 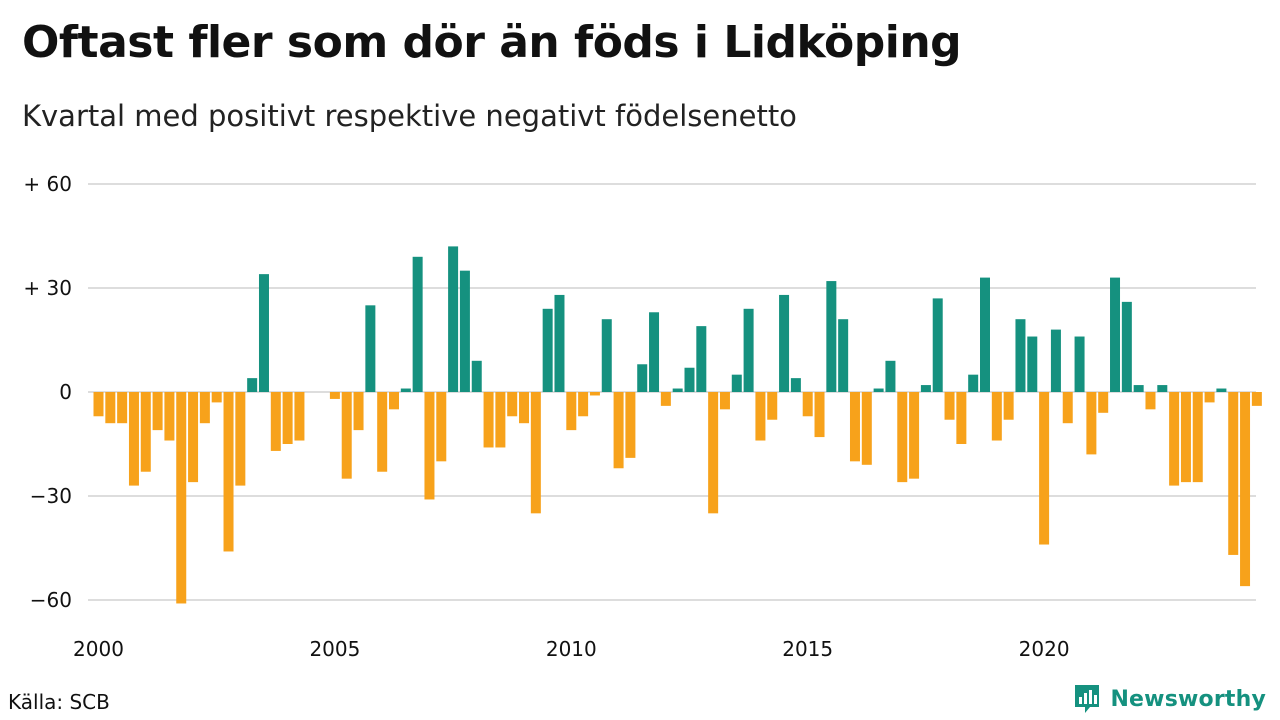 I want to click on x-tick-label: 2010, so click(x=571, y=649).